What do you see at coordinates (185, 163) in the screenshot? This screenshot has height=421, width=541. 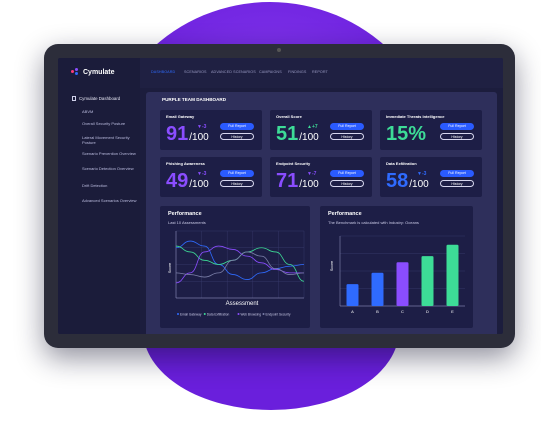 I see `card-title: Phishing Awareness` at bounding box center [185, 163].